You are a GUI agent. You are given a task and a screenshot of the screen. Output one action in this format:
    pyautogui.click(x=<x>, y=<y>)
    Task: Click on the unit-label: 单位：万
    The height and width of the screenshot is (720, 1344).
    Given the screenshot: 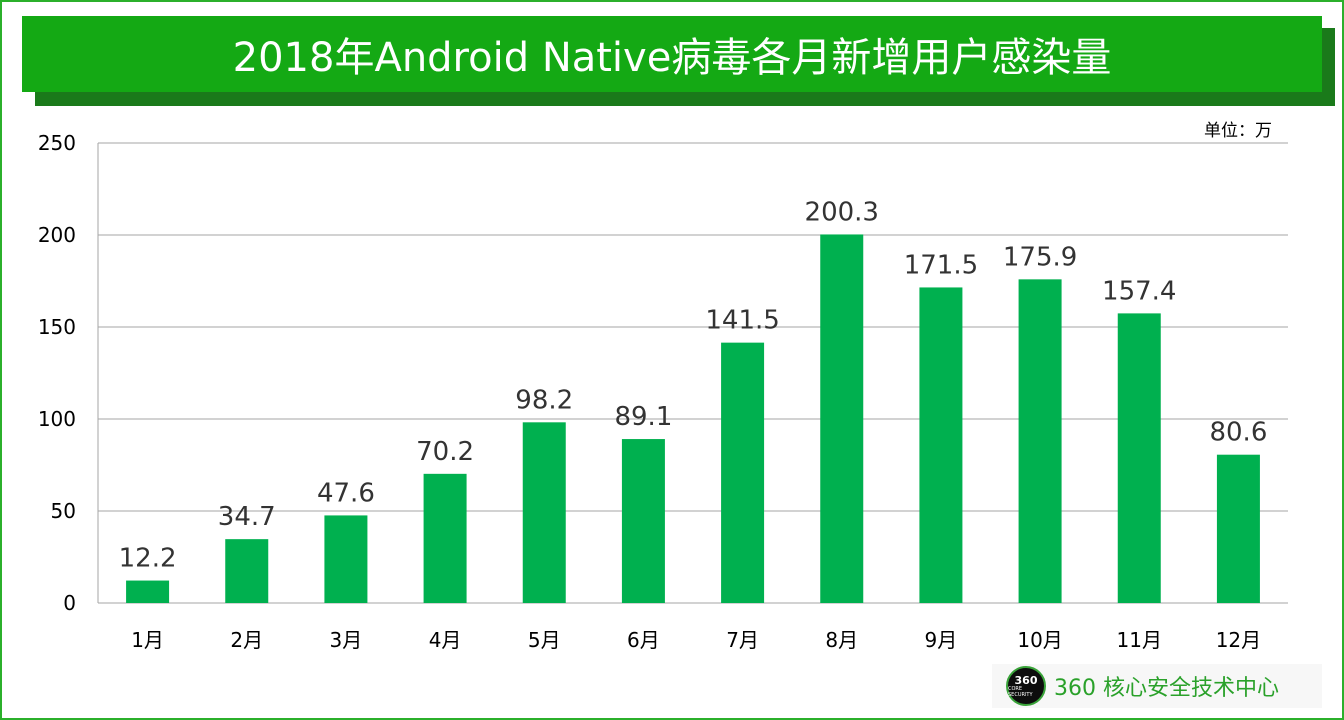 What is the action you would take?
    pyautogui.click(x=1238, y=131)
    